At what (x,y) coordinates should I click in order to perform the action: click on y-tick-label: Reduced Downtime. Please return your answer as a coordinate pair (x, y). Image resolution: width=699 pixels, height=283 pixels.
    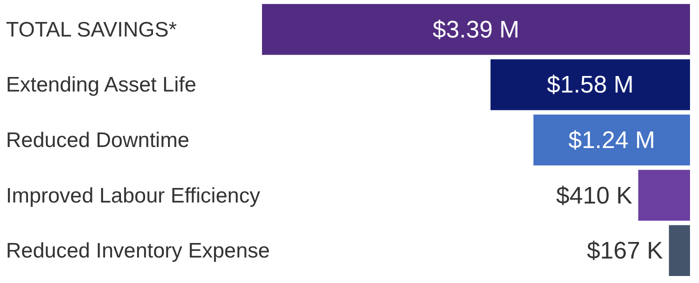
    Looking at the image, I should click on (98, 140).